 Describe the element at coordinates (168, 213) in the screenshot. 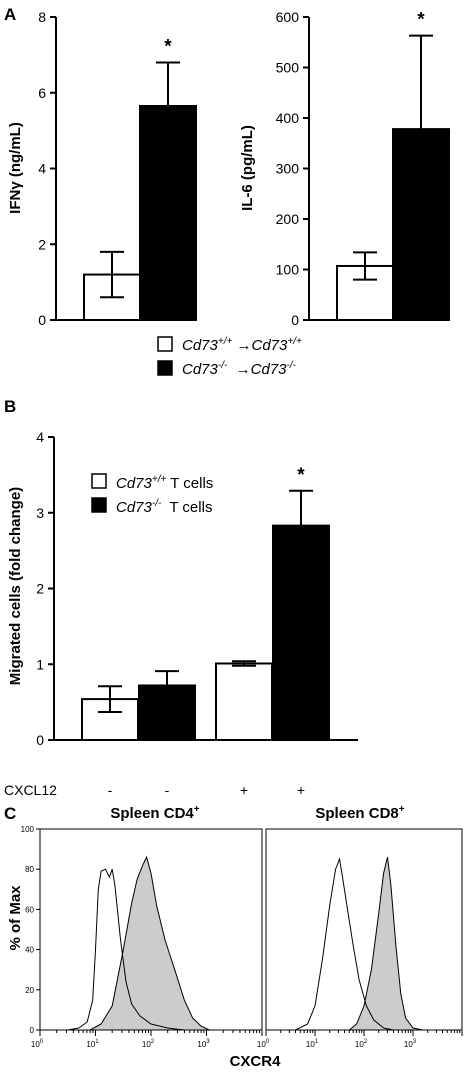

I see `ifng-bar` at that location.